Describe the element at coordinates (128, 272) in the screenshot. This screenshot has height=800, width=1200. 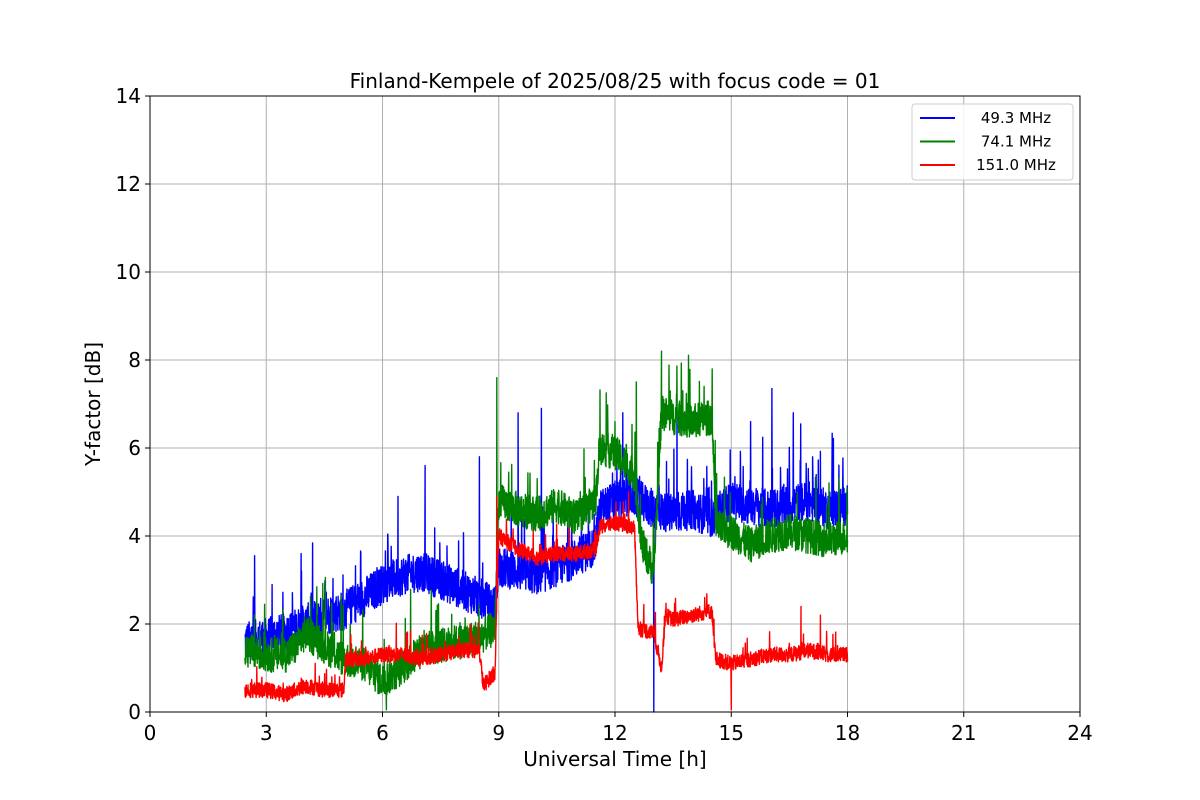
I see `y-tick-label: 10` at that location.